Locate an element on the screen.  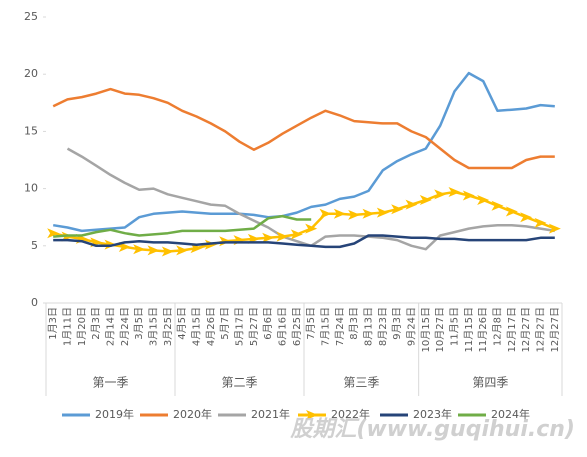
x-tick-label: 6月25日 is located at coordinates (297, 326).